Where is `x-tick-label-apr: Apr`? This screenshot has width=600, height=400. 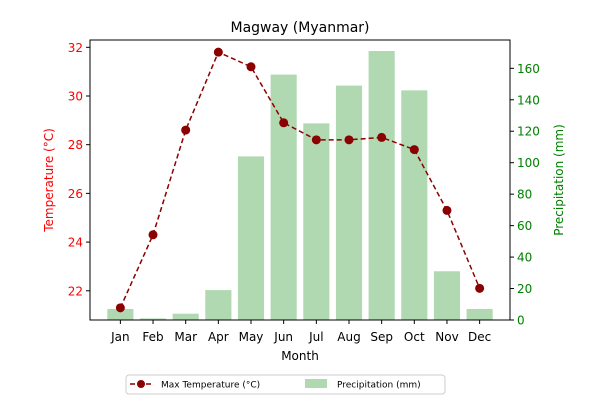 x-tick-label-apr: Apr is located at coordinates (218, 337).